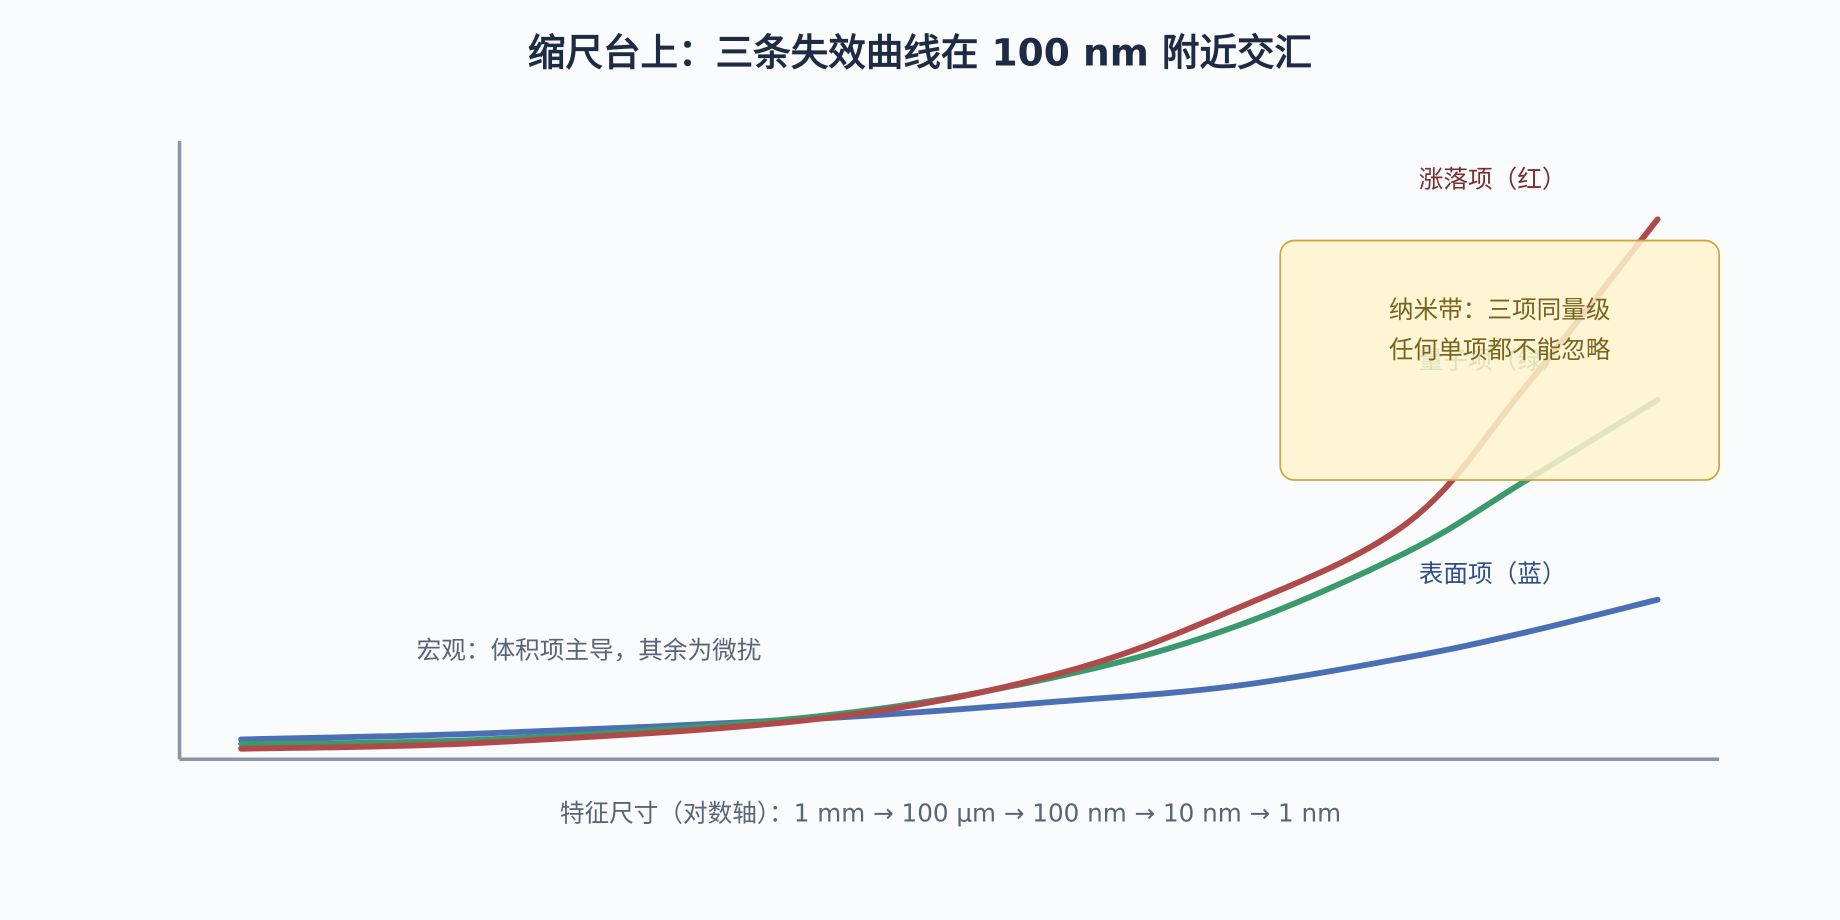 This screenshot has height=920, width=1840. I want to click on note-text: 任何单项都不能忽略, so click(1500, 349).